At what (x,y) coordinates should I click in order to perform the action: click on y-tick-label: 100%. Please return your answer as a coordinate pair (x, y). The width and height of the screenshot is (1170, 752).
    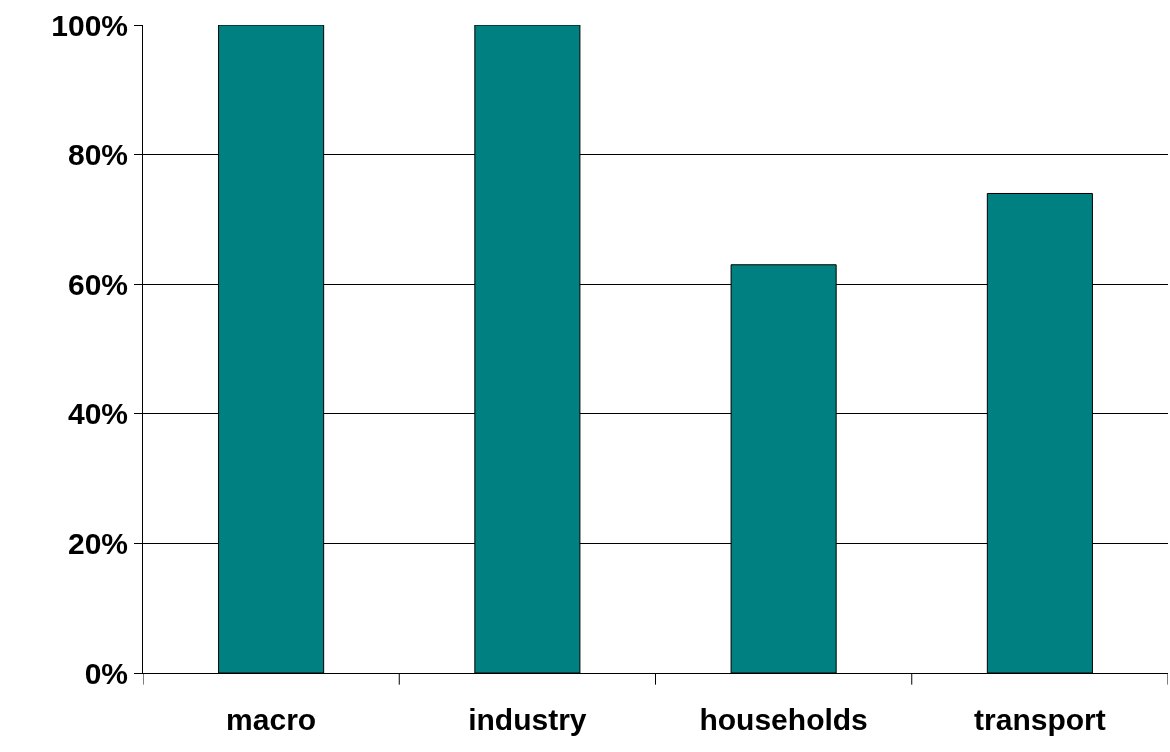
    Looking at the image, I should click on (89, 25).